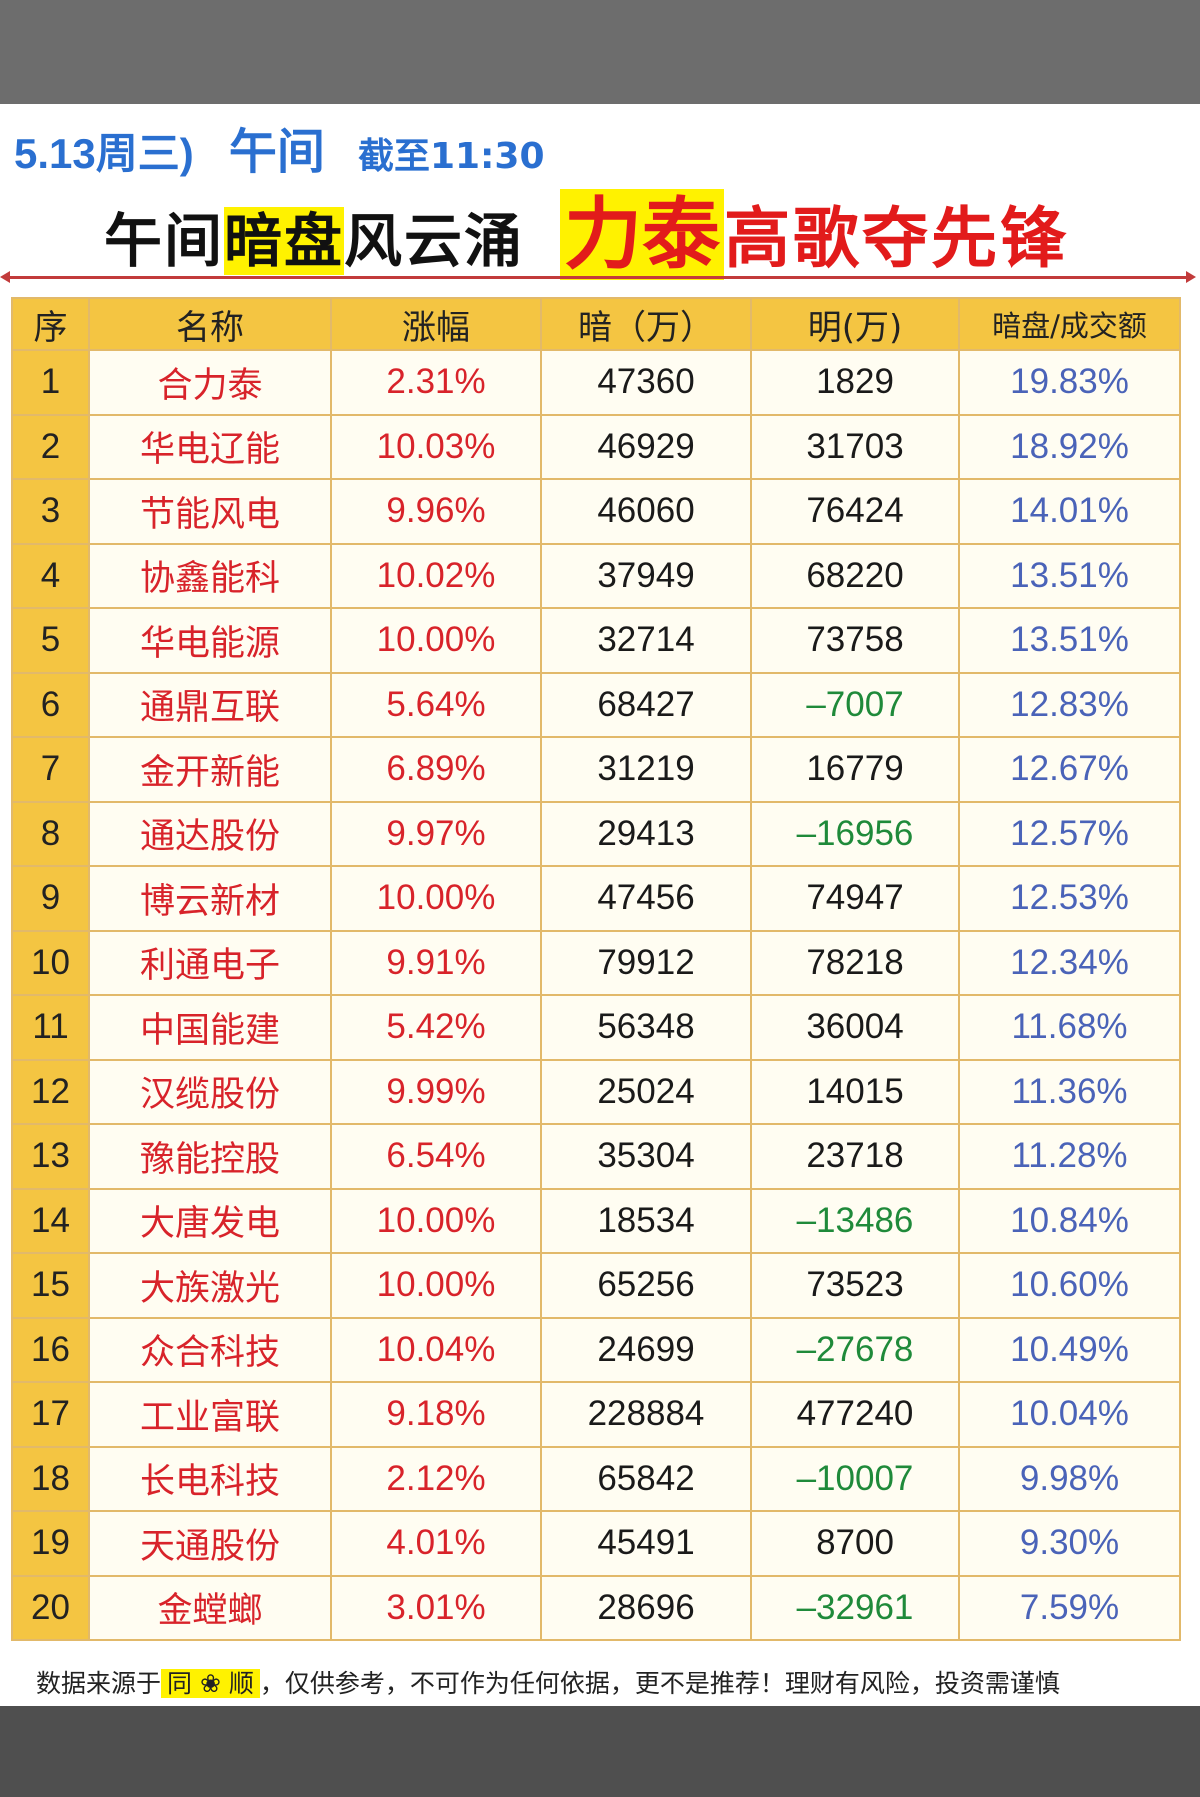  I want to click on stock-name: 豫能控股, so click(210, 1156).